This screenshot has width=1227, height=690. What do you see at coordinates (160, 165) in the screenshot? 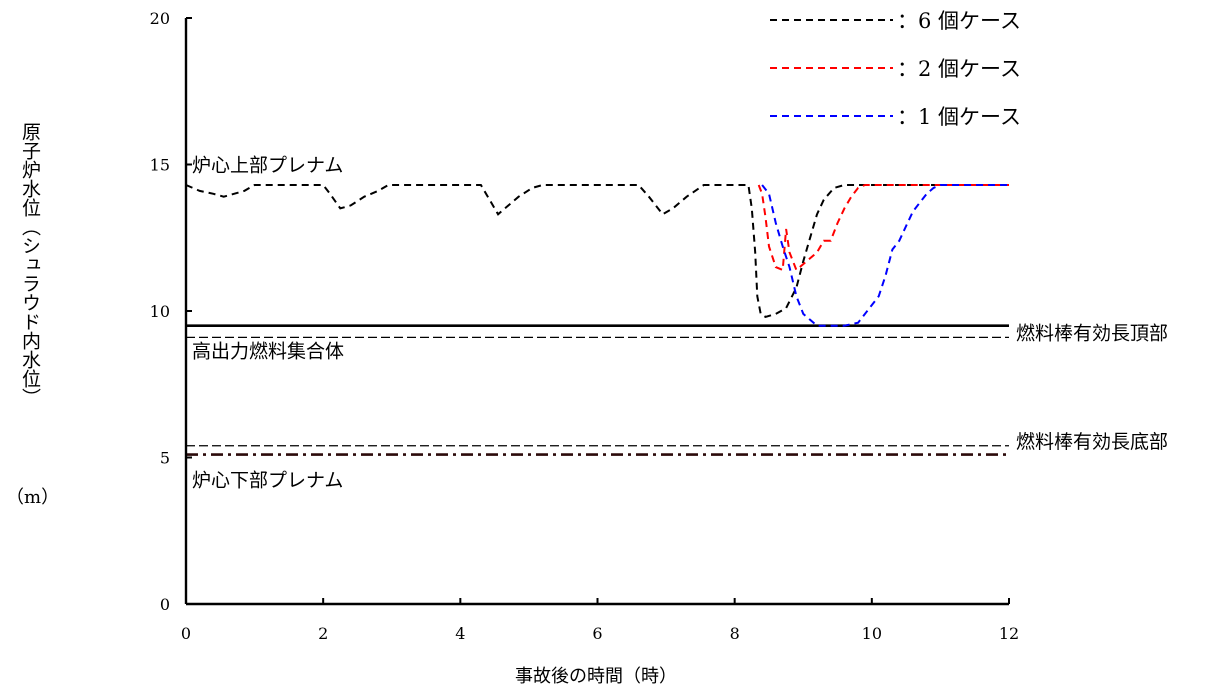
I see `y-tick-label: 15` at bounding box center [160, 165].